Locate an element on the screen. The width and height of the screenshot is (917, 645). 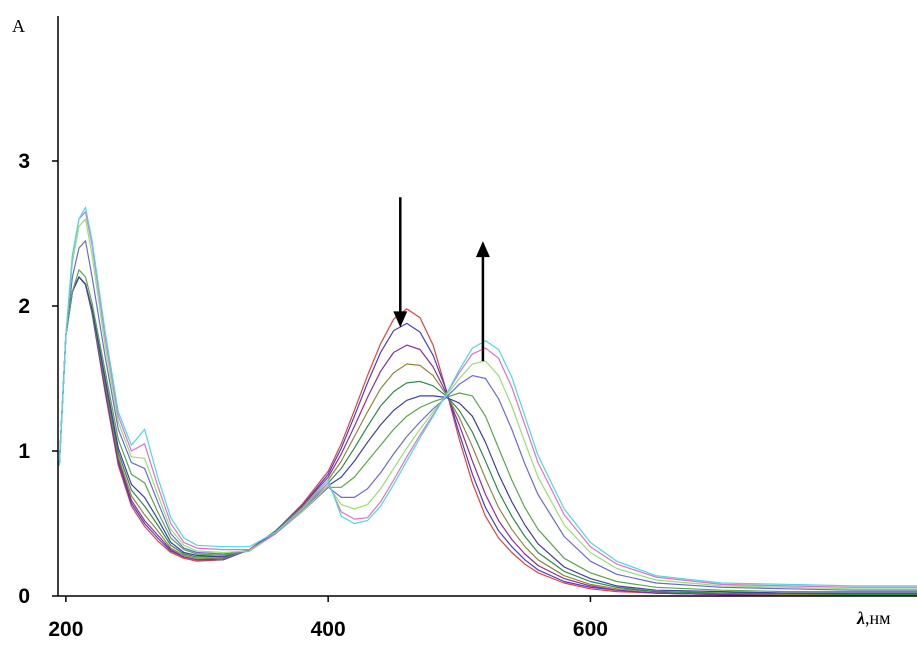
y-ticks: 0 1 2 3 is located at coordinates (38, 379).